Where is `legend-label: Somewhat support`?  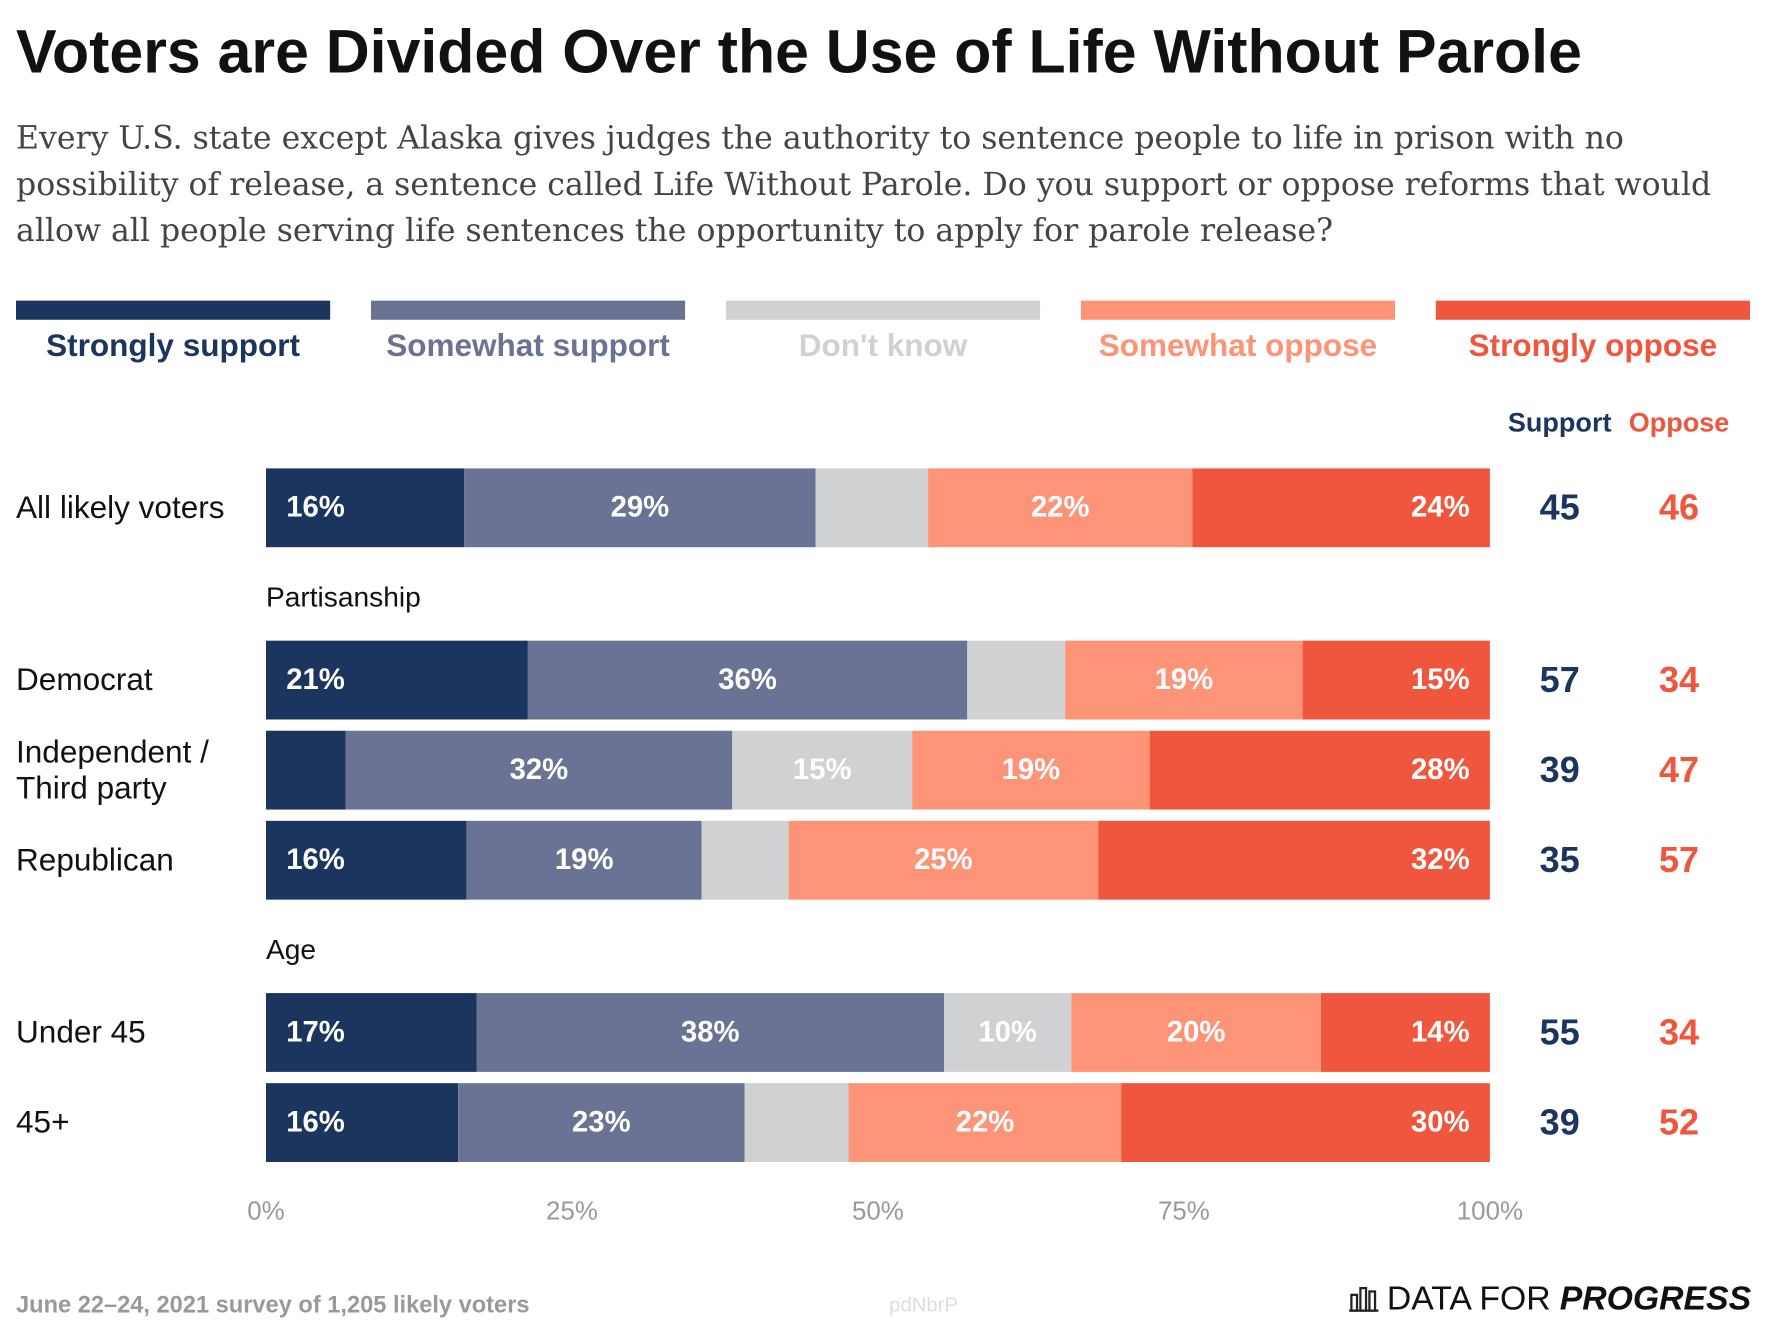 legend-label: Somewhat support is located at coordinates (528, 345).